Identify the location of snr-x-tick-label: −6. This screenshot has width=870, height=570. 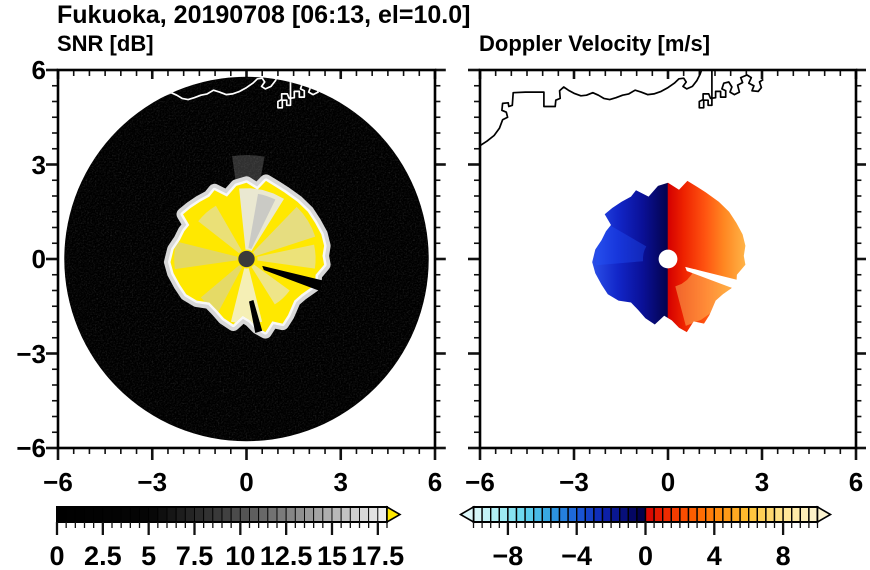
(58, 482).